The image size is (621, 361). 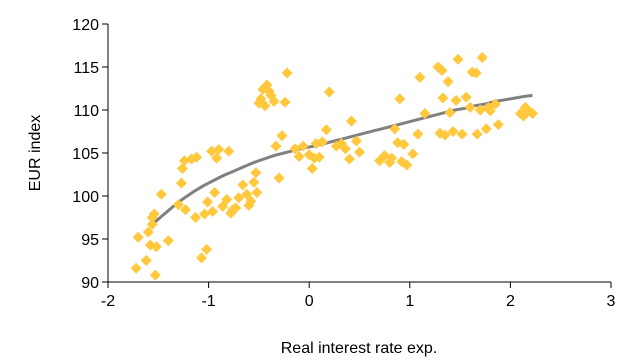 What do you see at coordinates (359, 348) in the screenshot?
I see `x-axis-title: Real interest rate exp.` at bounding box center [359, 348].